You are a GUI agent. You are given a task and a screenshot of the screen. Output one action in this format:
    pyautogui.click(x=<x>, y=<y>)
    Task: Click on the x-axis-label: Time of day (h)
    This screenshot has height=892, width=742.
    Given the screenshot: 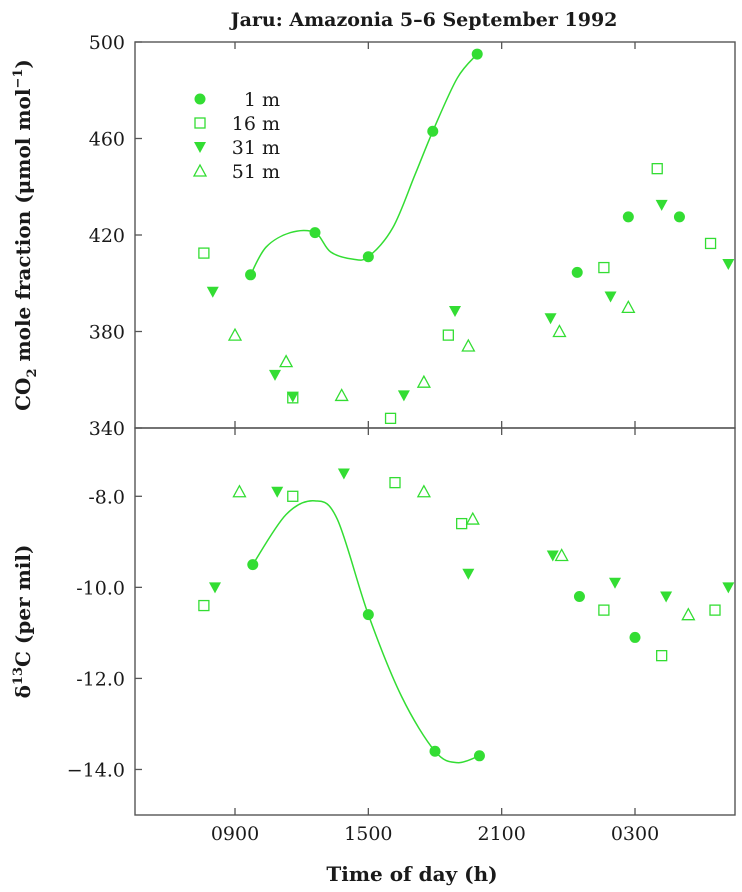 What is the action you would take?
    pyautogui.click(x=411, y=874)
    